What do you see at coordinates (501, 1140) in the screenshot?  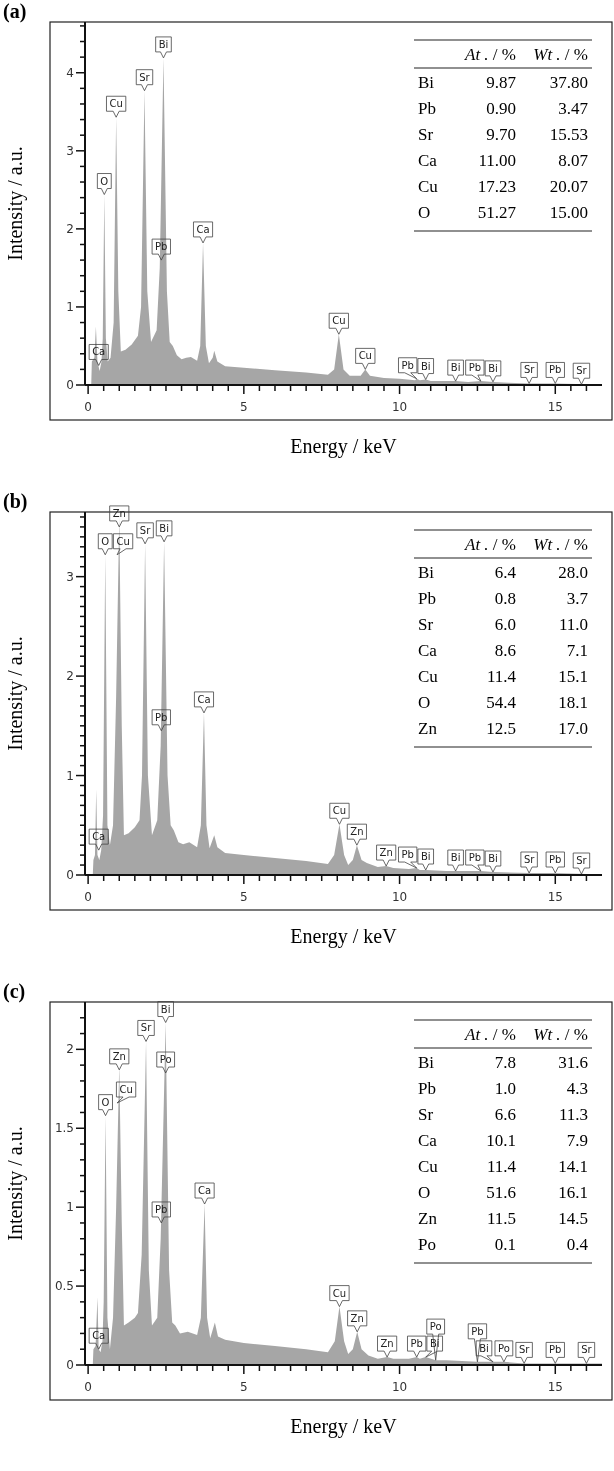 I see `annotation: 10.1` at bounding box center [501, 1140].